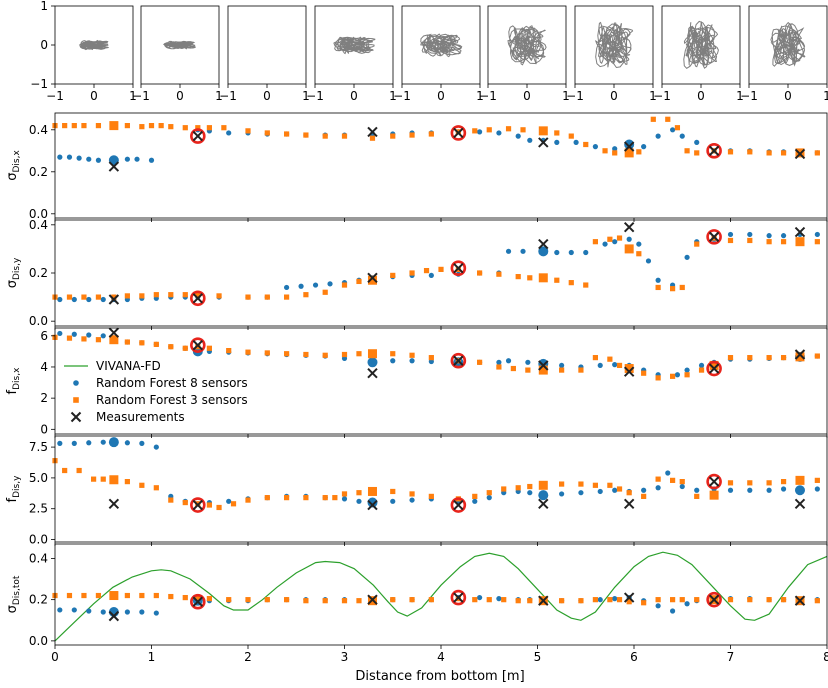 The height and width of the screenshot is (688, 828). Describe the element at coordinates (172, 383) in the screenshot. I see `legend-entry-label: Random Forest 8 sensors` at that location.